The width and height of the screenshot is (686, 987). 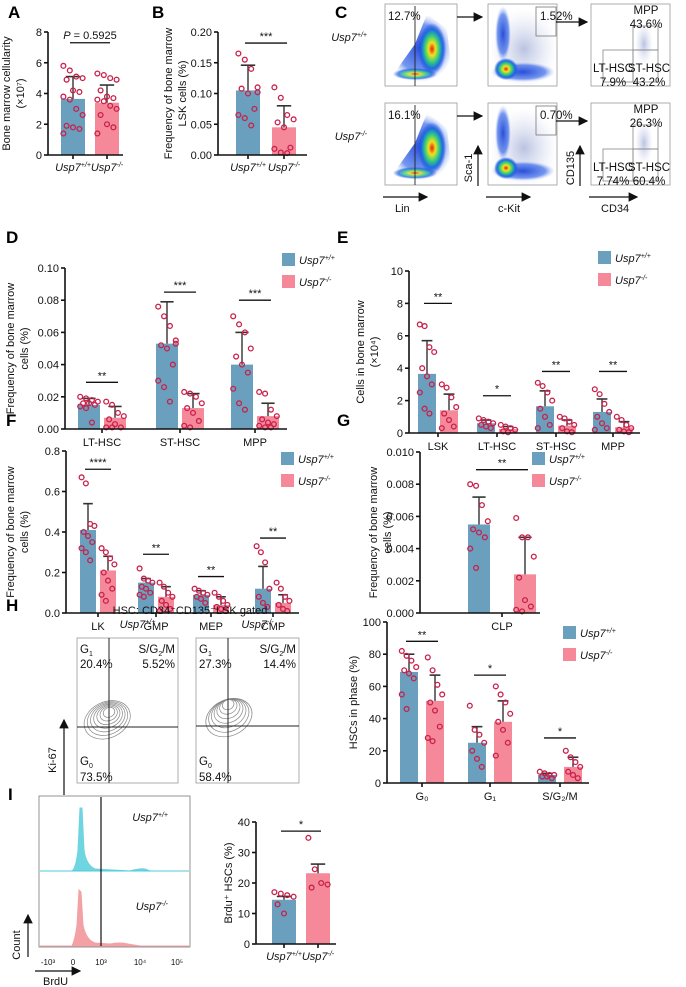 What do you see at coordinates (149, 650) in the screenshot?
I see `text-span: S/G` at bounding box center [149, 650].